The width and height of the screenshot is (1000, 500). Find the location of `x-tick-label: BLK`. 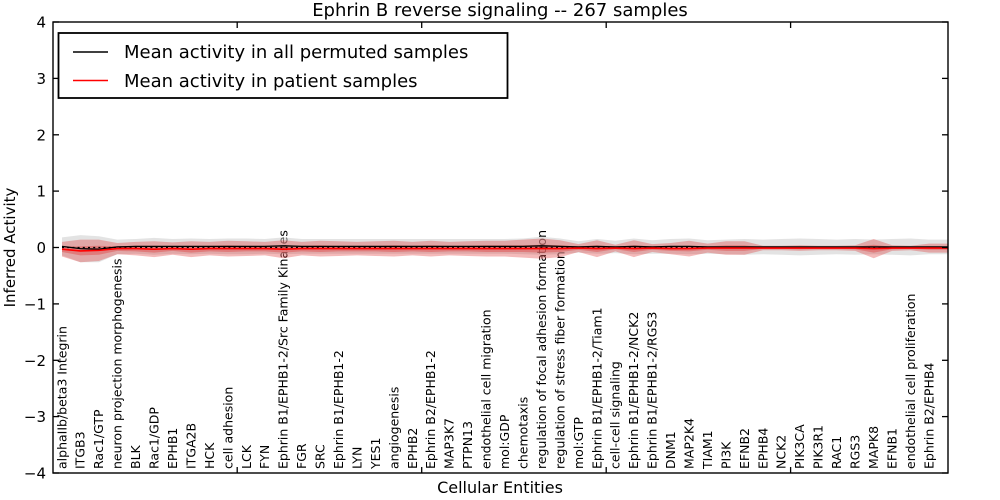

x-tick-label: BLK is located at coordinates (135, 456).